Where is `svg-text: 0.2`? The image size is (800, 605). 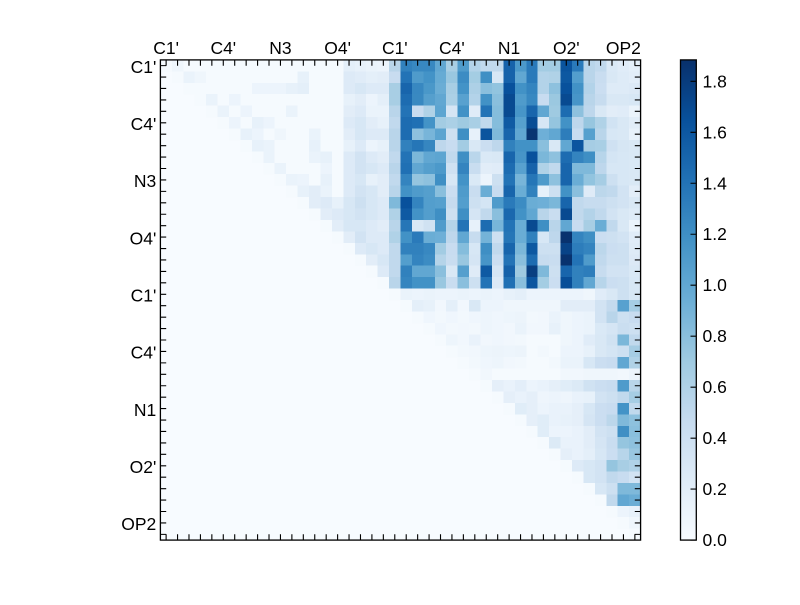 svg-text: 0.2 is located at coordinates (715, 489).